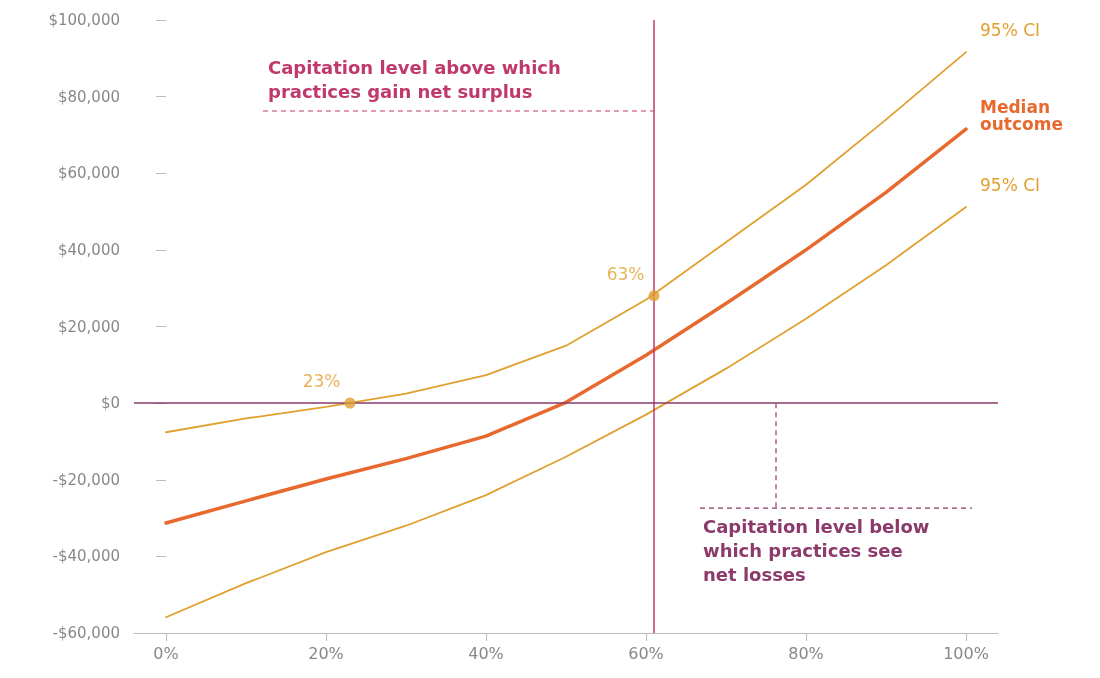 The width and height of the screenshot is (1100, 678). What do you see at coordinates (88, 96) in the screenshot?
I see `y-tick-label: $80,000` at bounding box center [88, 96].